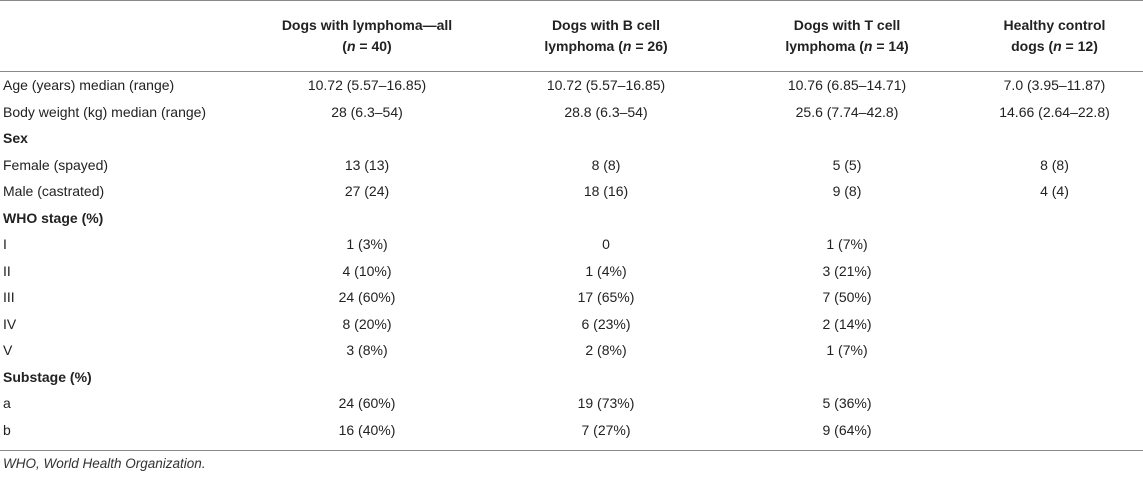 The image size is (1143, 479). I want to click on cell-bcell: 7 (27%), so click(606, 429).